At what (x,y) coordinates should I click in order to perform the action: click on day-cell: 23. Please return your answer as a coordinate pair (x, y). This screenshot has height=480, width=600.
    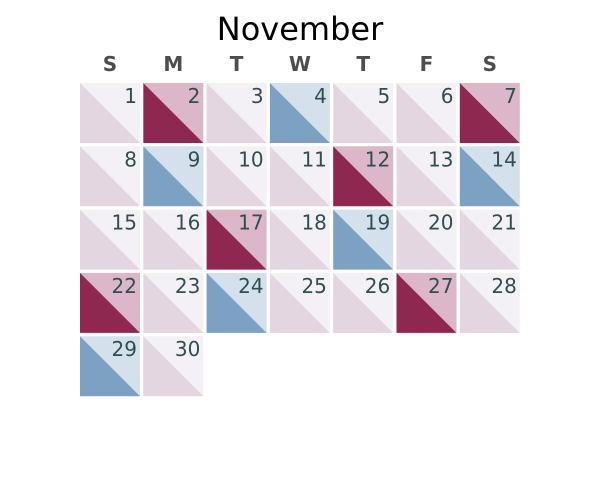
    Looking at the image, I should click on (173, 302).